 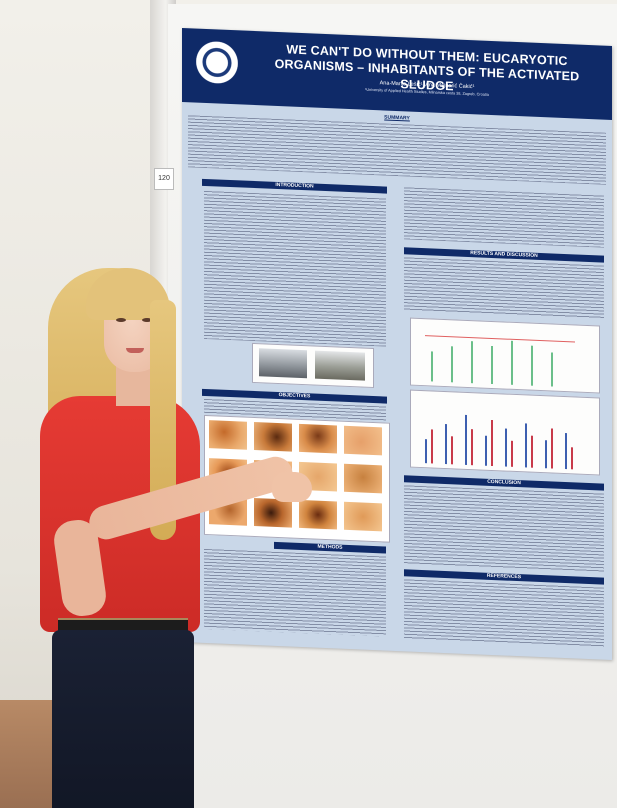 What do you see at coordinates (292, 487) in the screenshot?
I see `pointing-hand` at bounding box center [292, 487].